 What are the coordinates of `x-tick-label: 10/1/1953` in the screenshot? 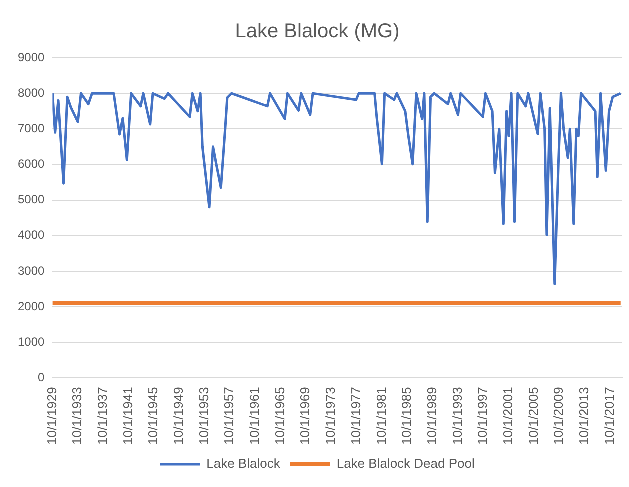 It's located at (204, 416).